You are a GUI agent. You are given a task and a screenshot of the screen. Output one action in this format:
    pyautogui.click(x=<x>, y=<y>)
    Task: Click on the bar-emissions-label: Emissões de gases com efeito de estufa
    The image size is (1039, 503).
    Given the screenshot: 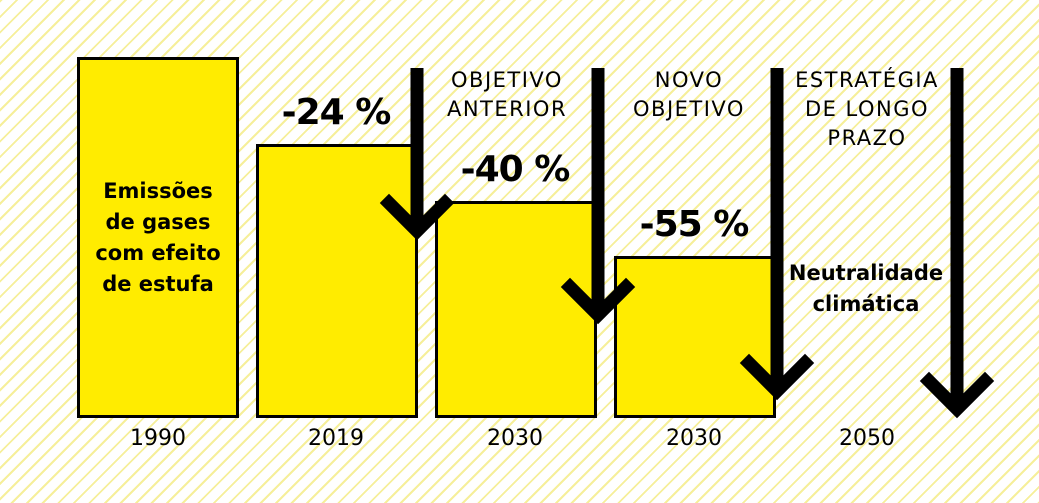 What is the action you would take?
    pyautogui.click(x=158, y=237)
    